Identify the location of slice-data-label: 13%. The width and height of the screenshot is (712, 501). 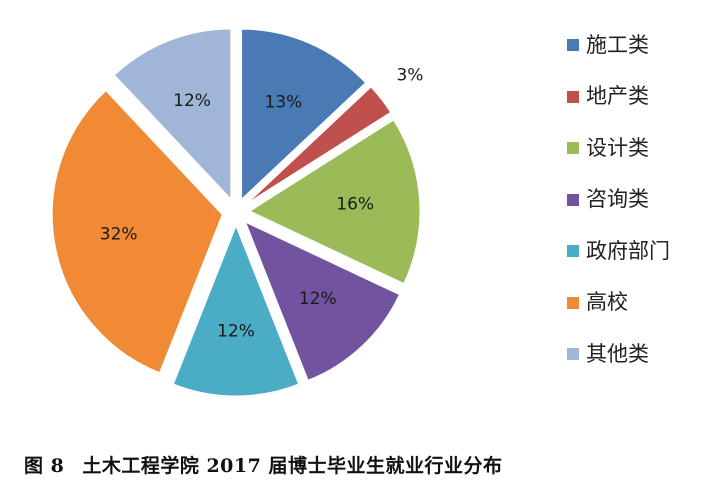
(284, 102).